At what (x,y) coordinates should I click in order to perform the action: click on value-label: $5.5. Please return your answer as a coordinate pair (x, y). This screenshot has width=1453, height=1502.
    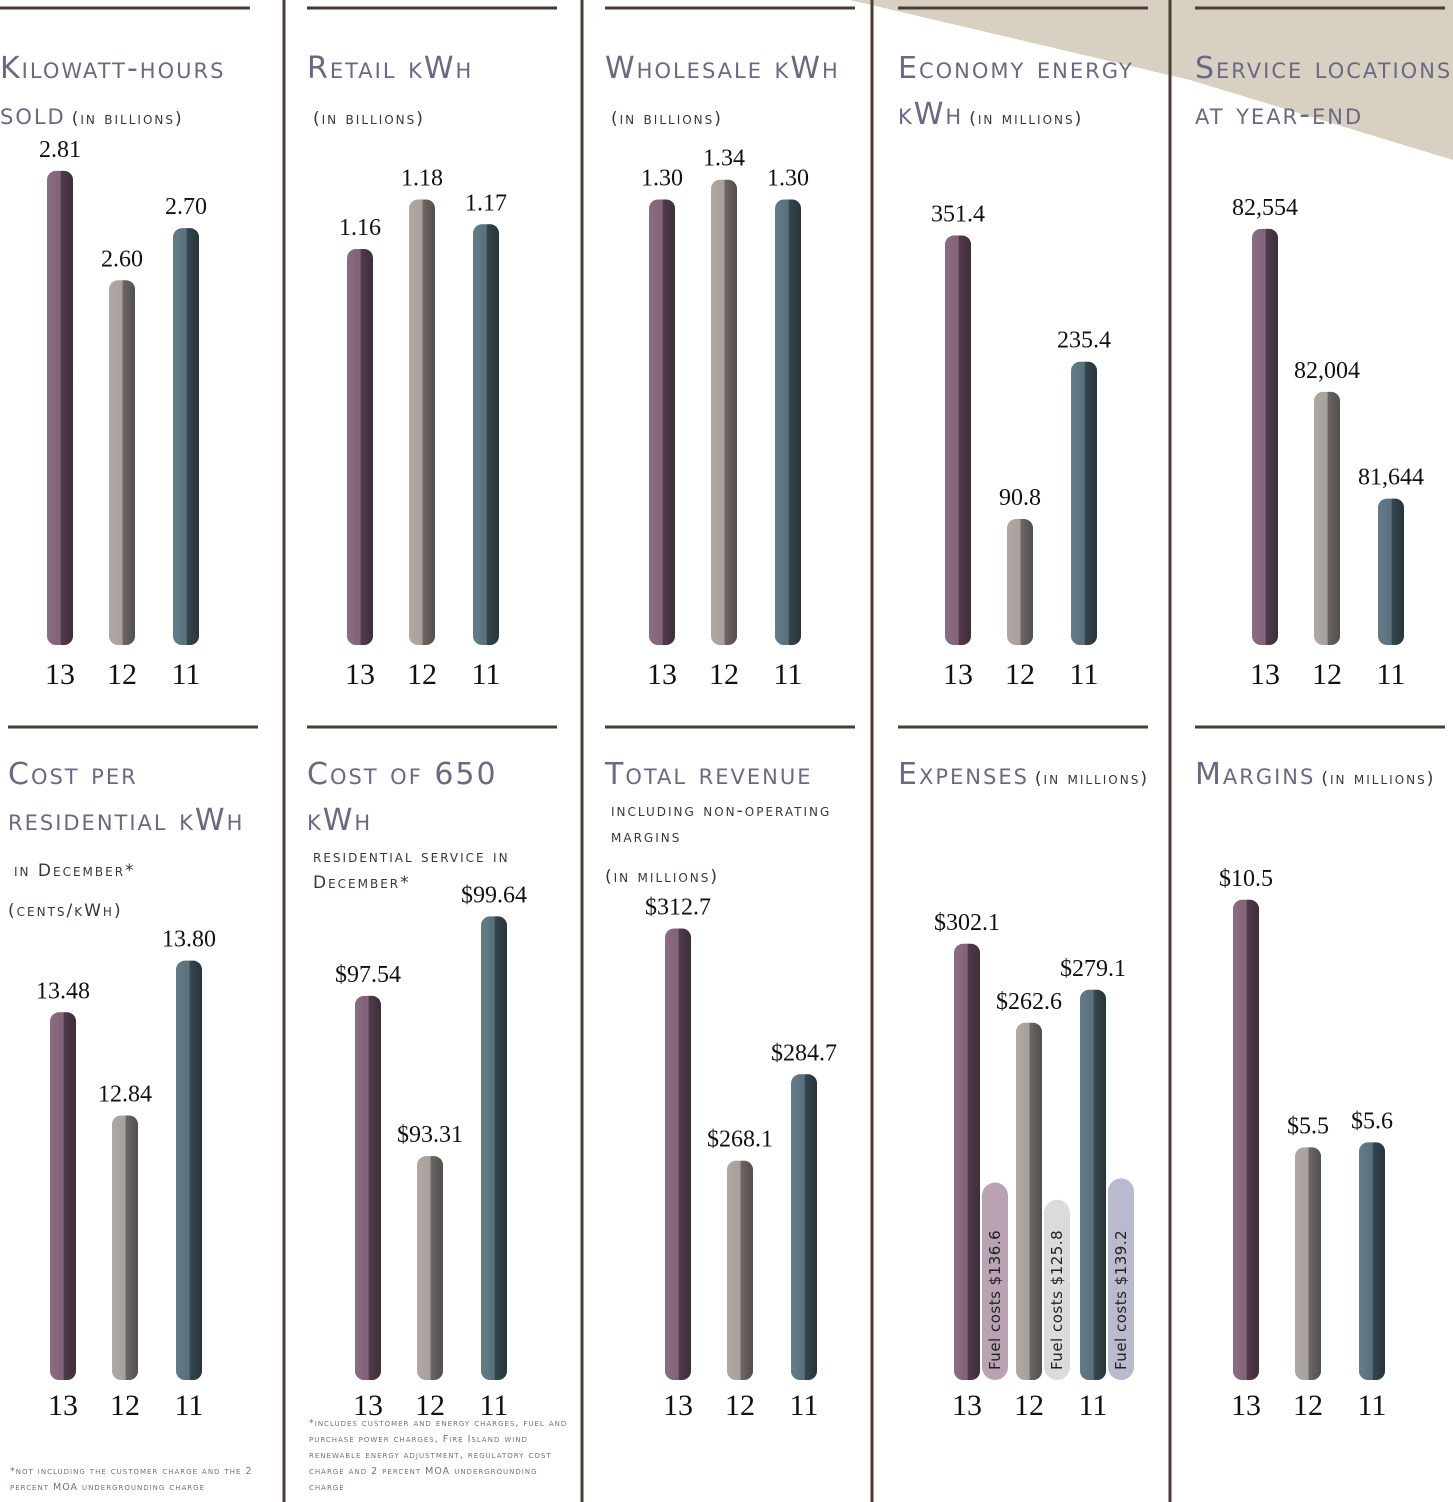
    Looking at the image, I should click on (1308, 1126).